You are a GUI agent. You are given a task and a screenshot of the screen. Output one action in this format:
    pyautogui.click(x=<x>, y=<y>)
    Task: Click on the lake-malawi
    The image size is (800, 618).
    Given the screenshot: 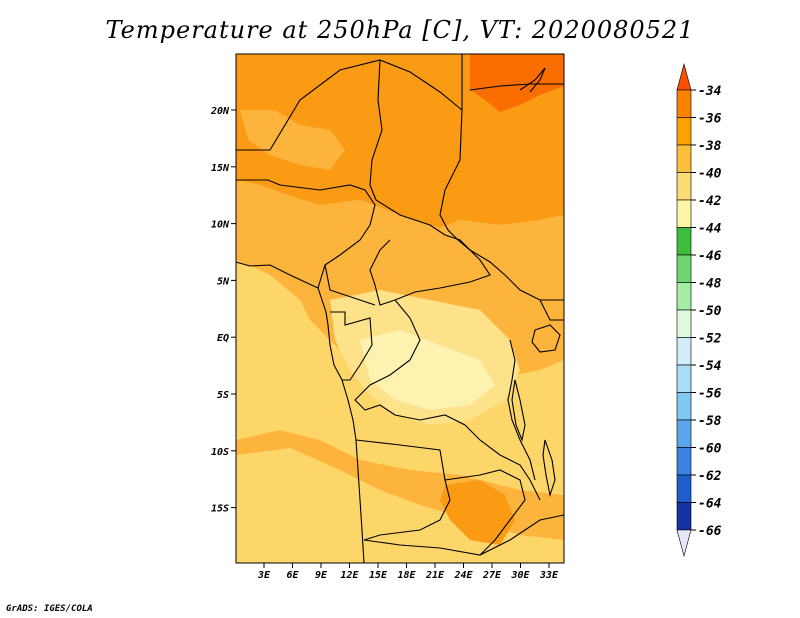 What is the action you would take?
    pyautogui.click(x=549, y=468)
    